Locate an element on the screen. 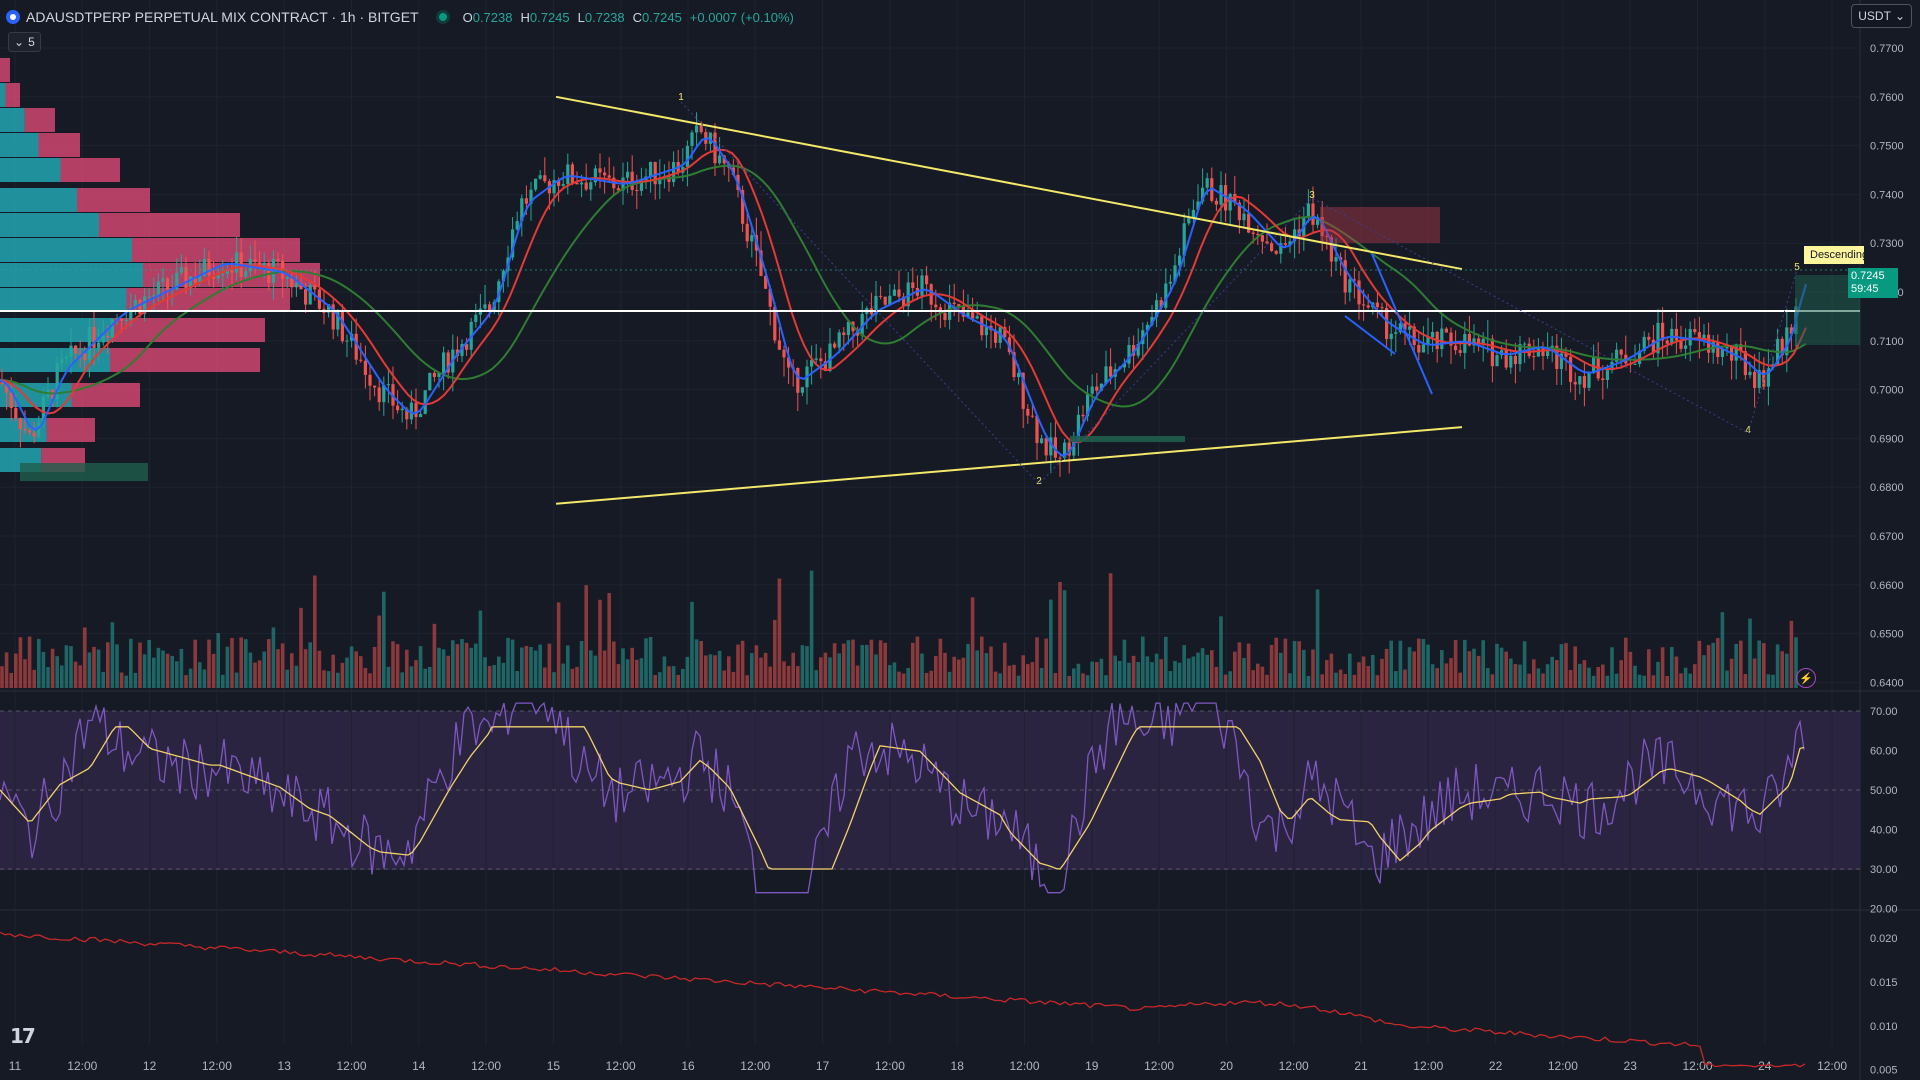 This screenshot has width=1920, height=1080. tradingview-logo-icon: 17 is located at coordinates (23, 1036).